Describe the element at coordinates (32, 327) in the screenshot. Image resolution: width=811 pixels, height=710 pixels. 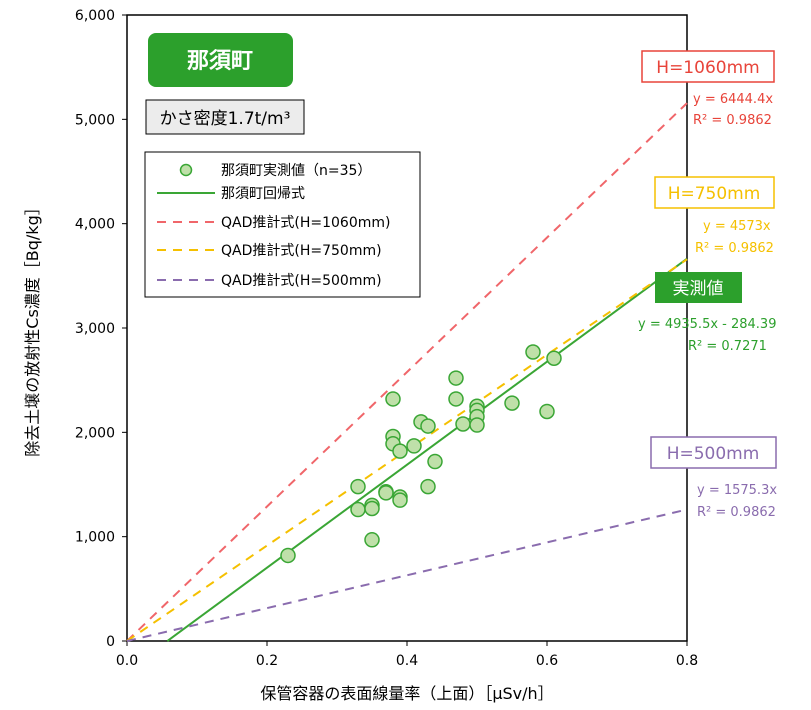
I see `y-axis-title: 除去土壌の放射性Cs濃度［Bq/kg］` at that location.